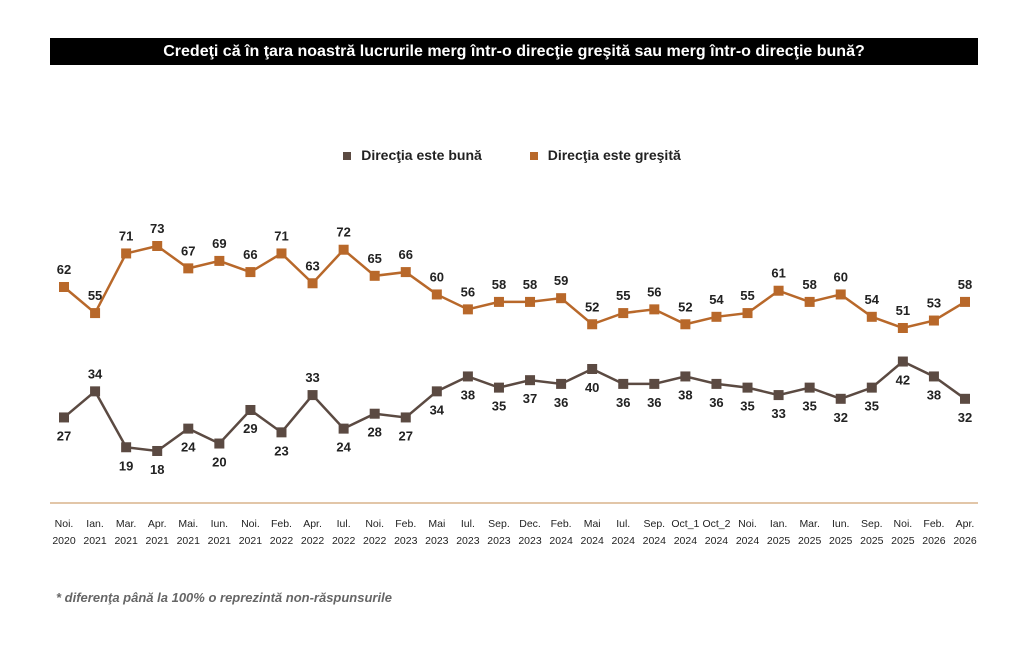 This screenshot has width=1024, height=652. Describe the element at coordinates (406, 435) in the screenshot. I see `data-label: 27` at that location.